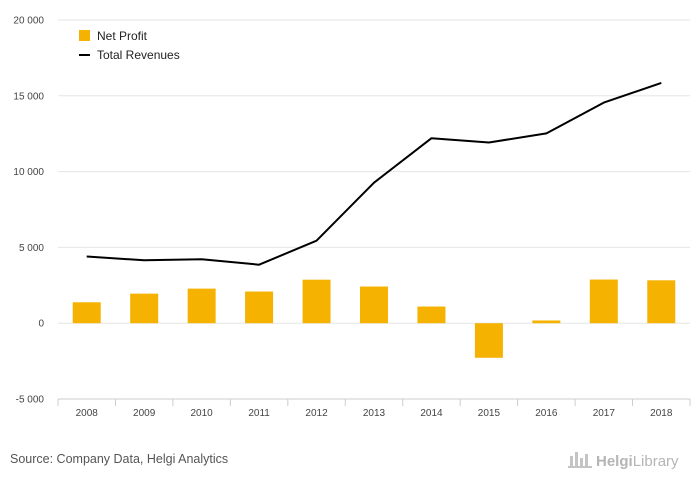 The height and width of the screenshot is (483, 700). What do you see at coordinates (28, 96) in the screenshot?
I see `y-tick-label: 15 000` at bounding box center [28, 96].